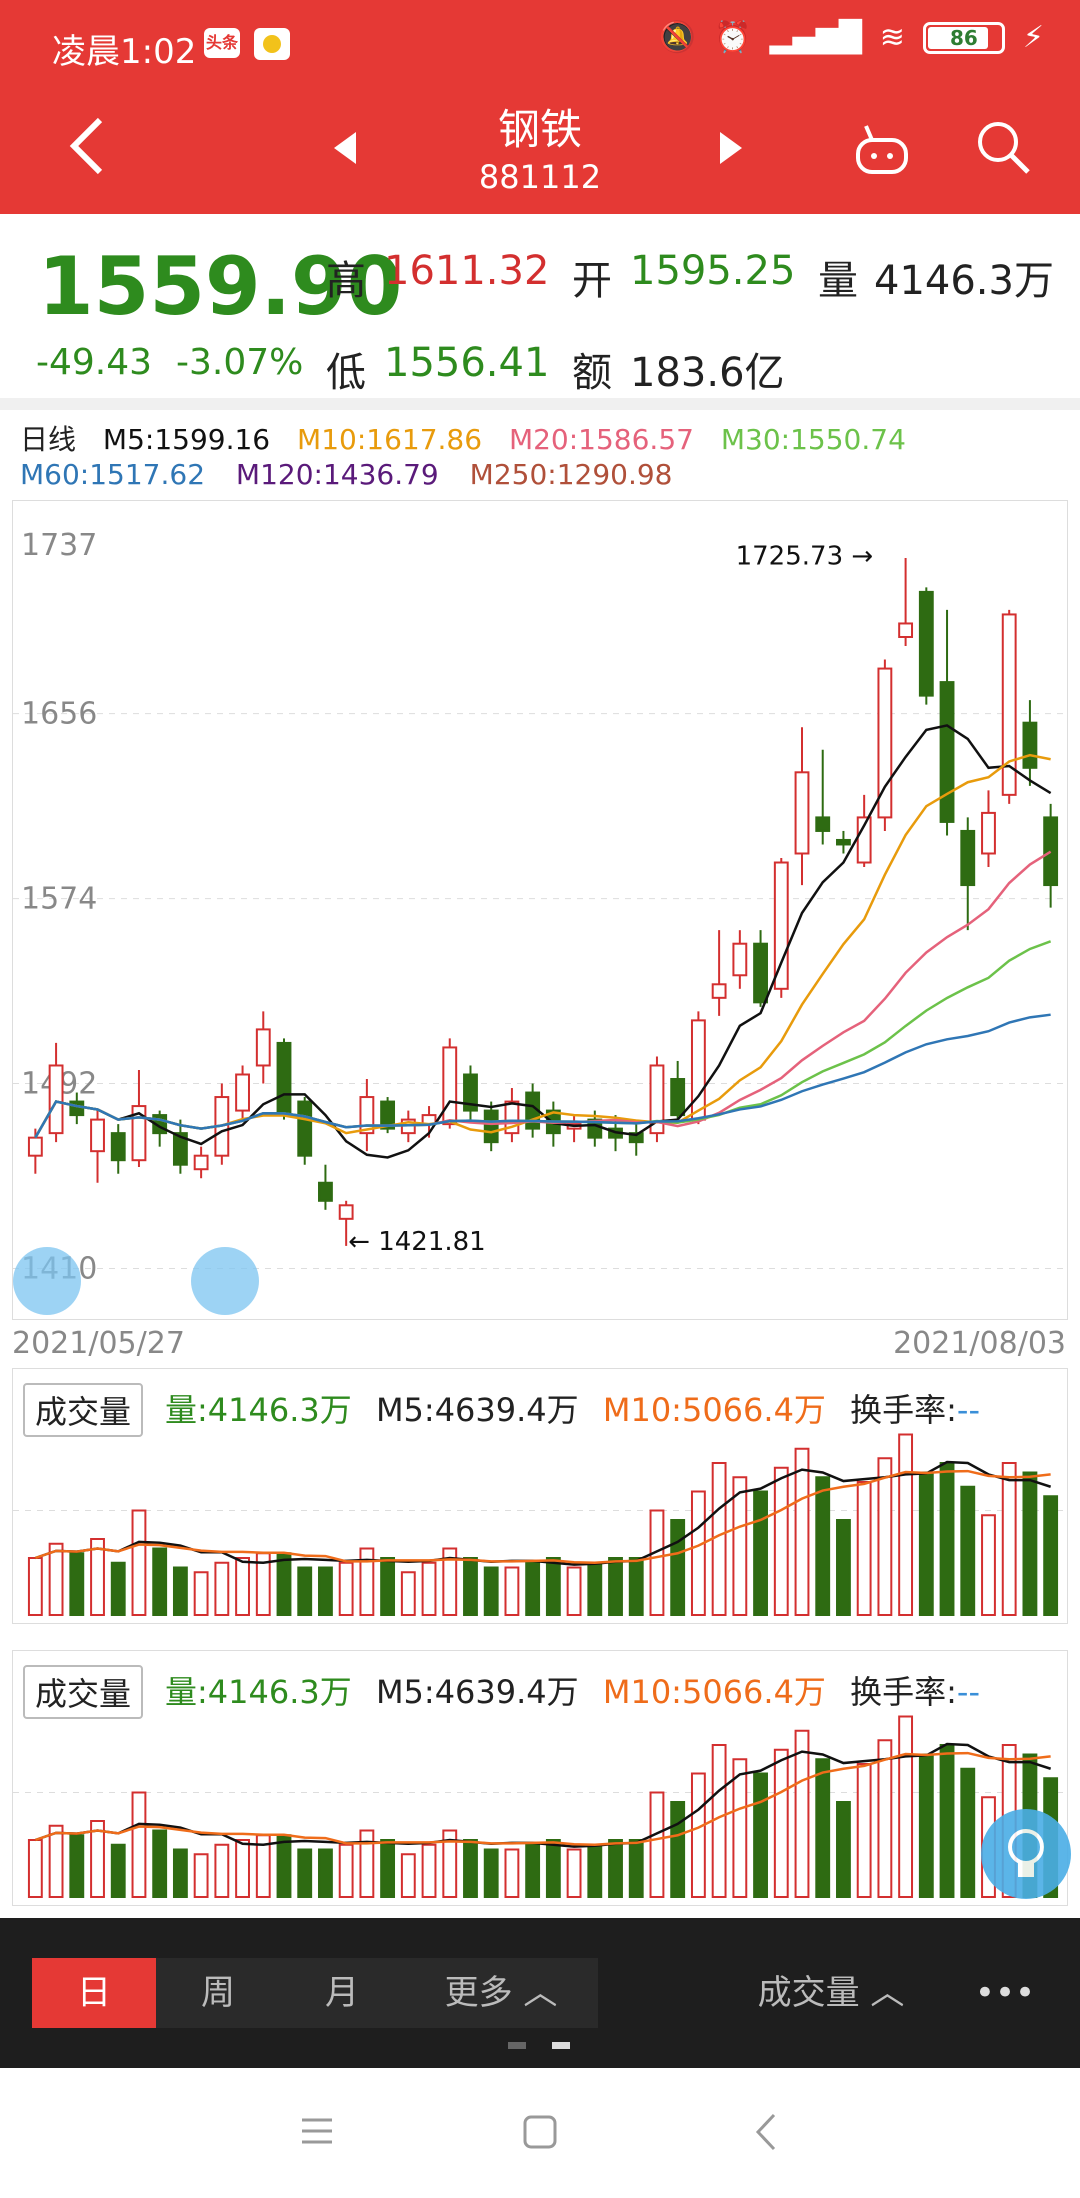 This screenshot has width=1080, height=2198. I want to click on ma60-value: M60:1517.62, so click(113, 474).